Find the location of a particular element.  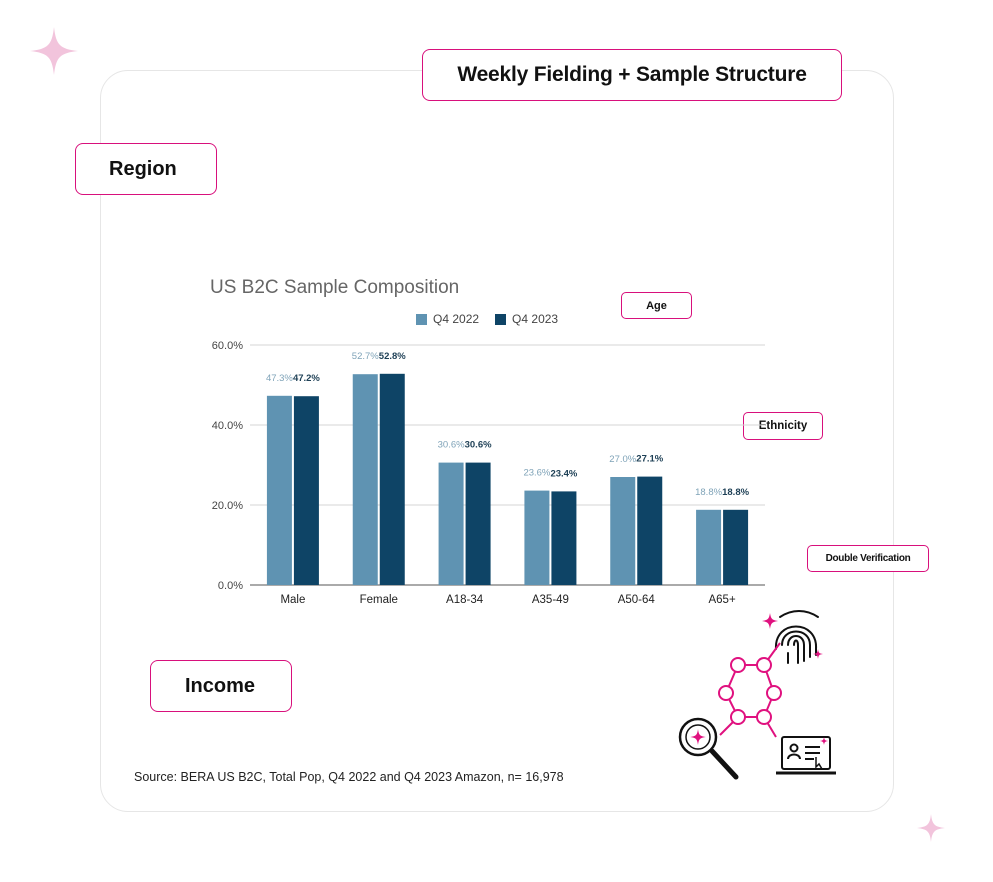

legend-item-q4-2023: Q4 2023 is located at coordinates (526, 319).